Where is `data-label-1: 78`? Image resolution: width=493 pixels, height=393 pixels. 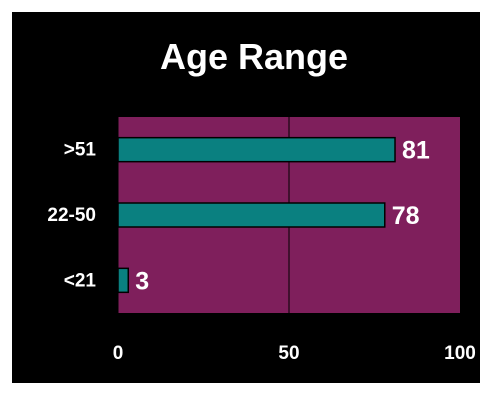 data-label-1: 78 is located at coordinates (406, 216).